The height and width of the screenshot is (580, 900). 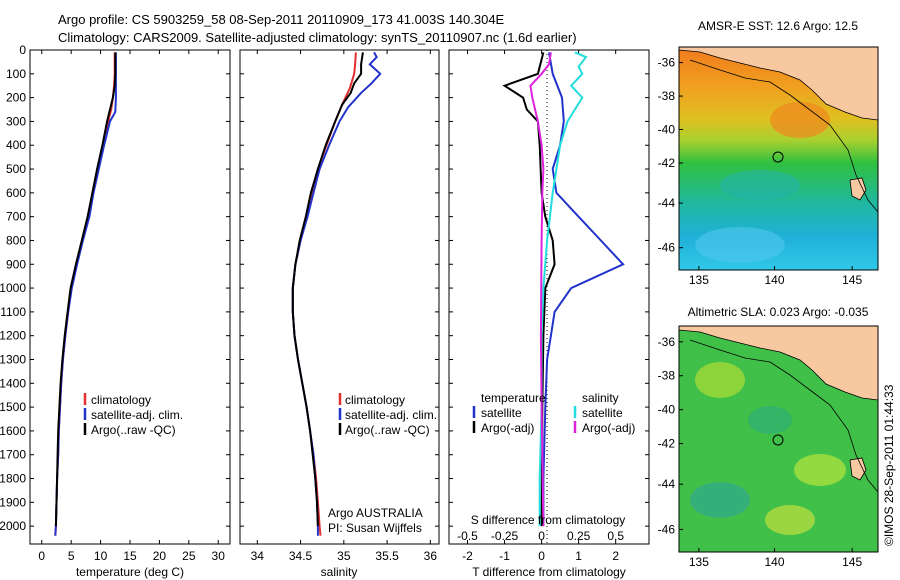 I want to click on s-diff-tick-label: 0, so click(x=541, y=536).